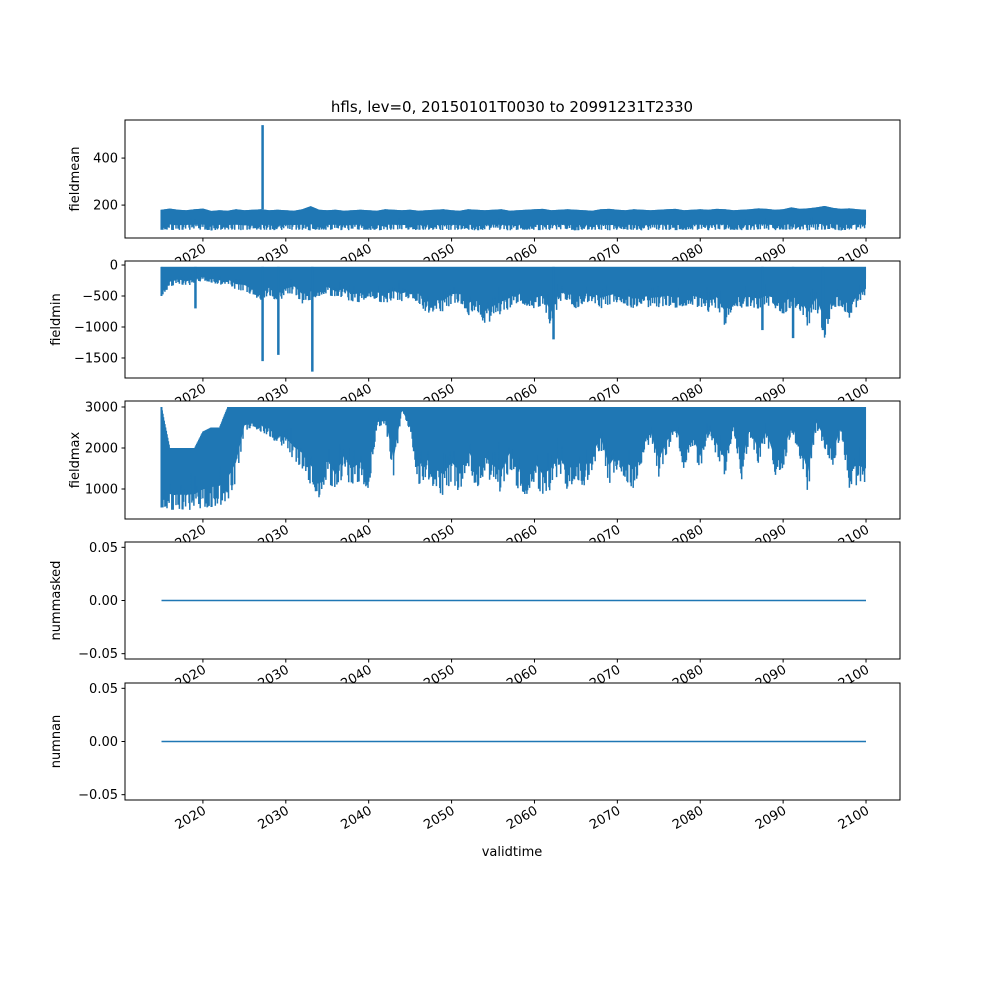 This screenshot has height=1000, width=1000. What do you see at coordinates (105, 206) in the screenshot?
I see `y-tick-label: 200` at bounding box center [105, 206].